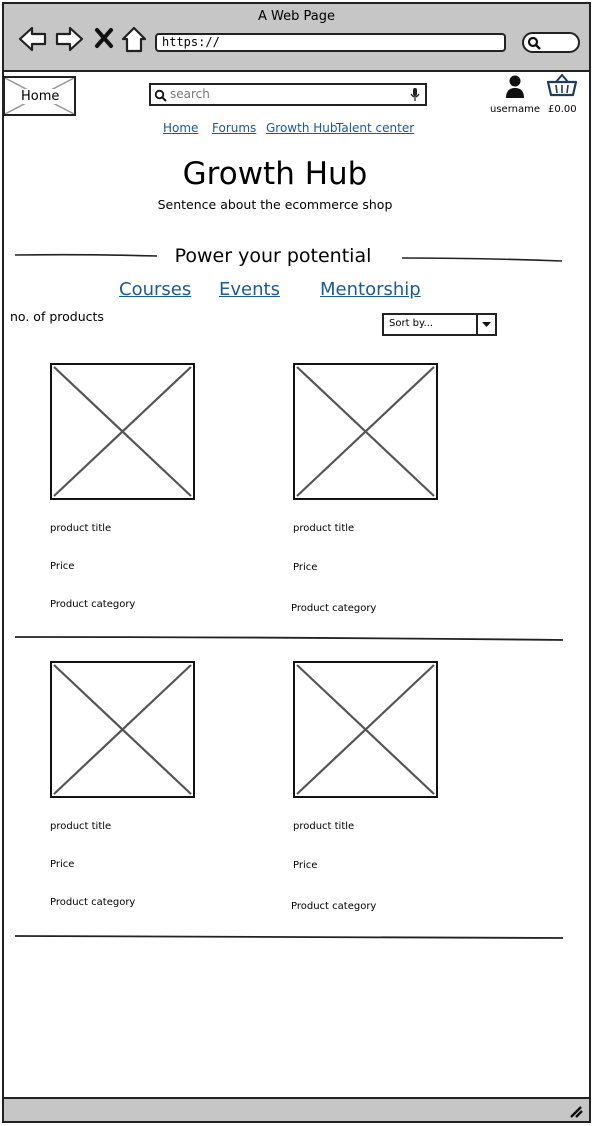 This screenshot has height=1126, width=611. I want to click on site-search-bar, so click(288, 94).